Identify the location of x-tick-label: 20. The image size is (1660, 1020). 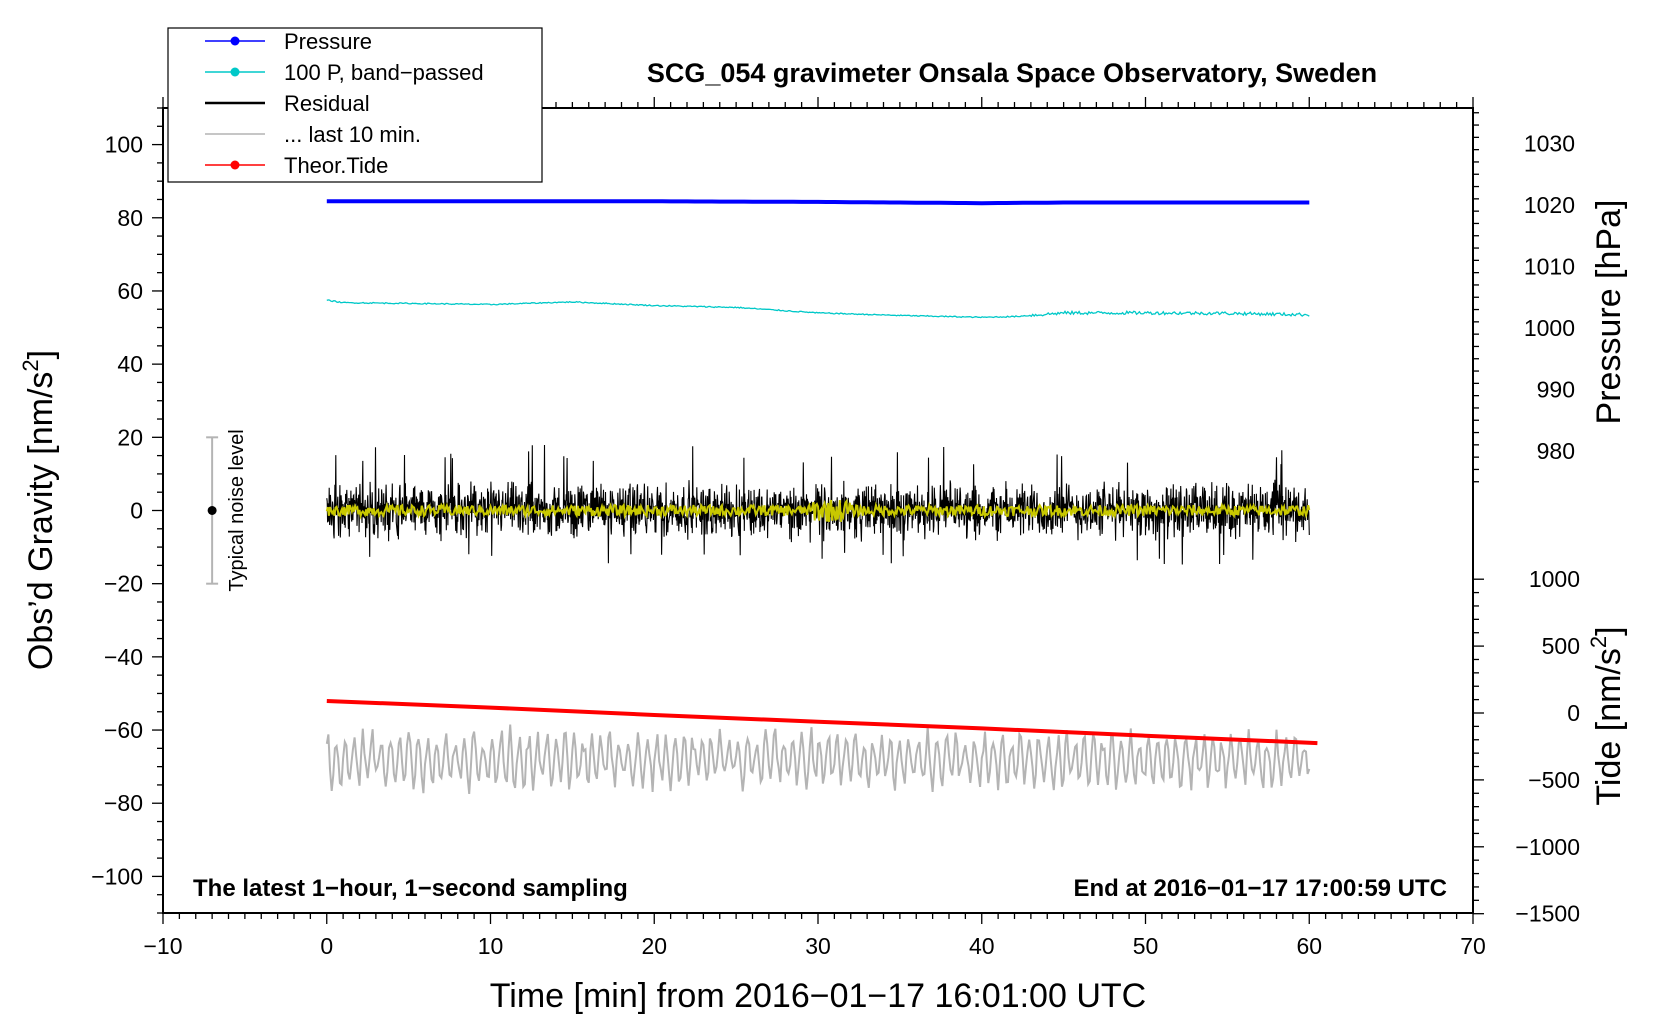
(654, 946).